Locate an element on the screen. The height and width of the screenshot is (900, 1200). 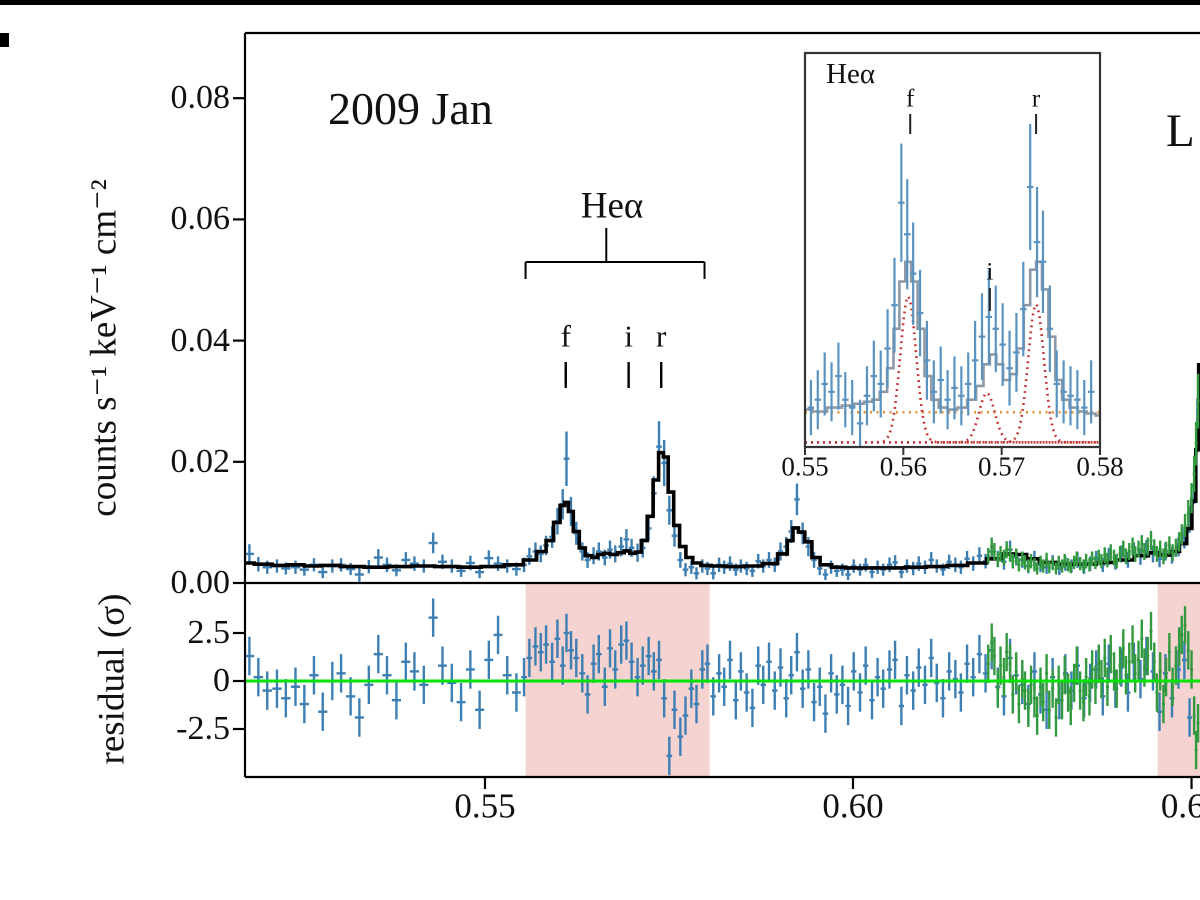
left-edge-mark is located at coordinates (4, 40).